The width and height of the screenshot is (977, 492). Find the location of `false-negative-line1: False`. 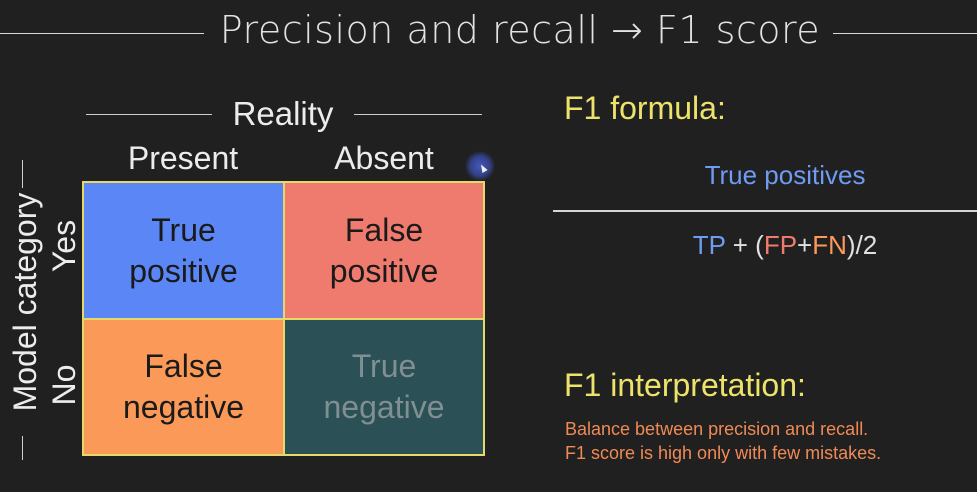

false-negative-line1: False is located at coordinates (183, 366).